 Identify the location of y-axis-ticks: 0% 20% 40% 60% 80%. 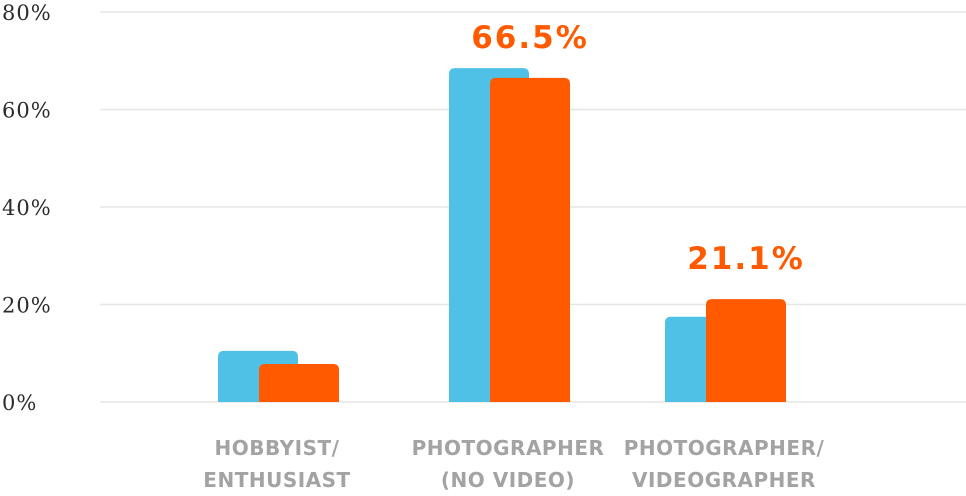
(27, 208).